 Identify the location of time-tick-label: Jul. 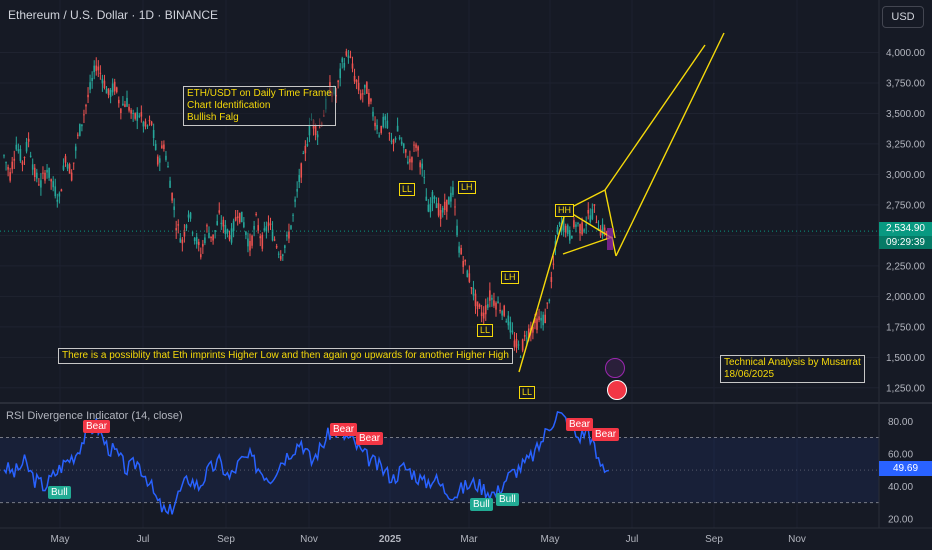
(632, 539).